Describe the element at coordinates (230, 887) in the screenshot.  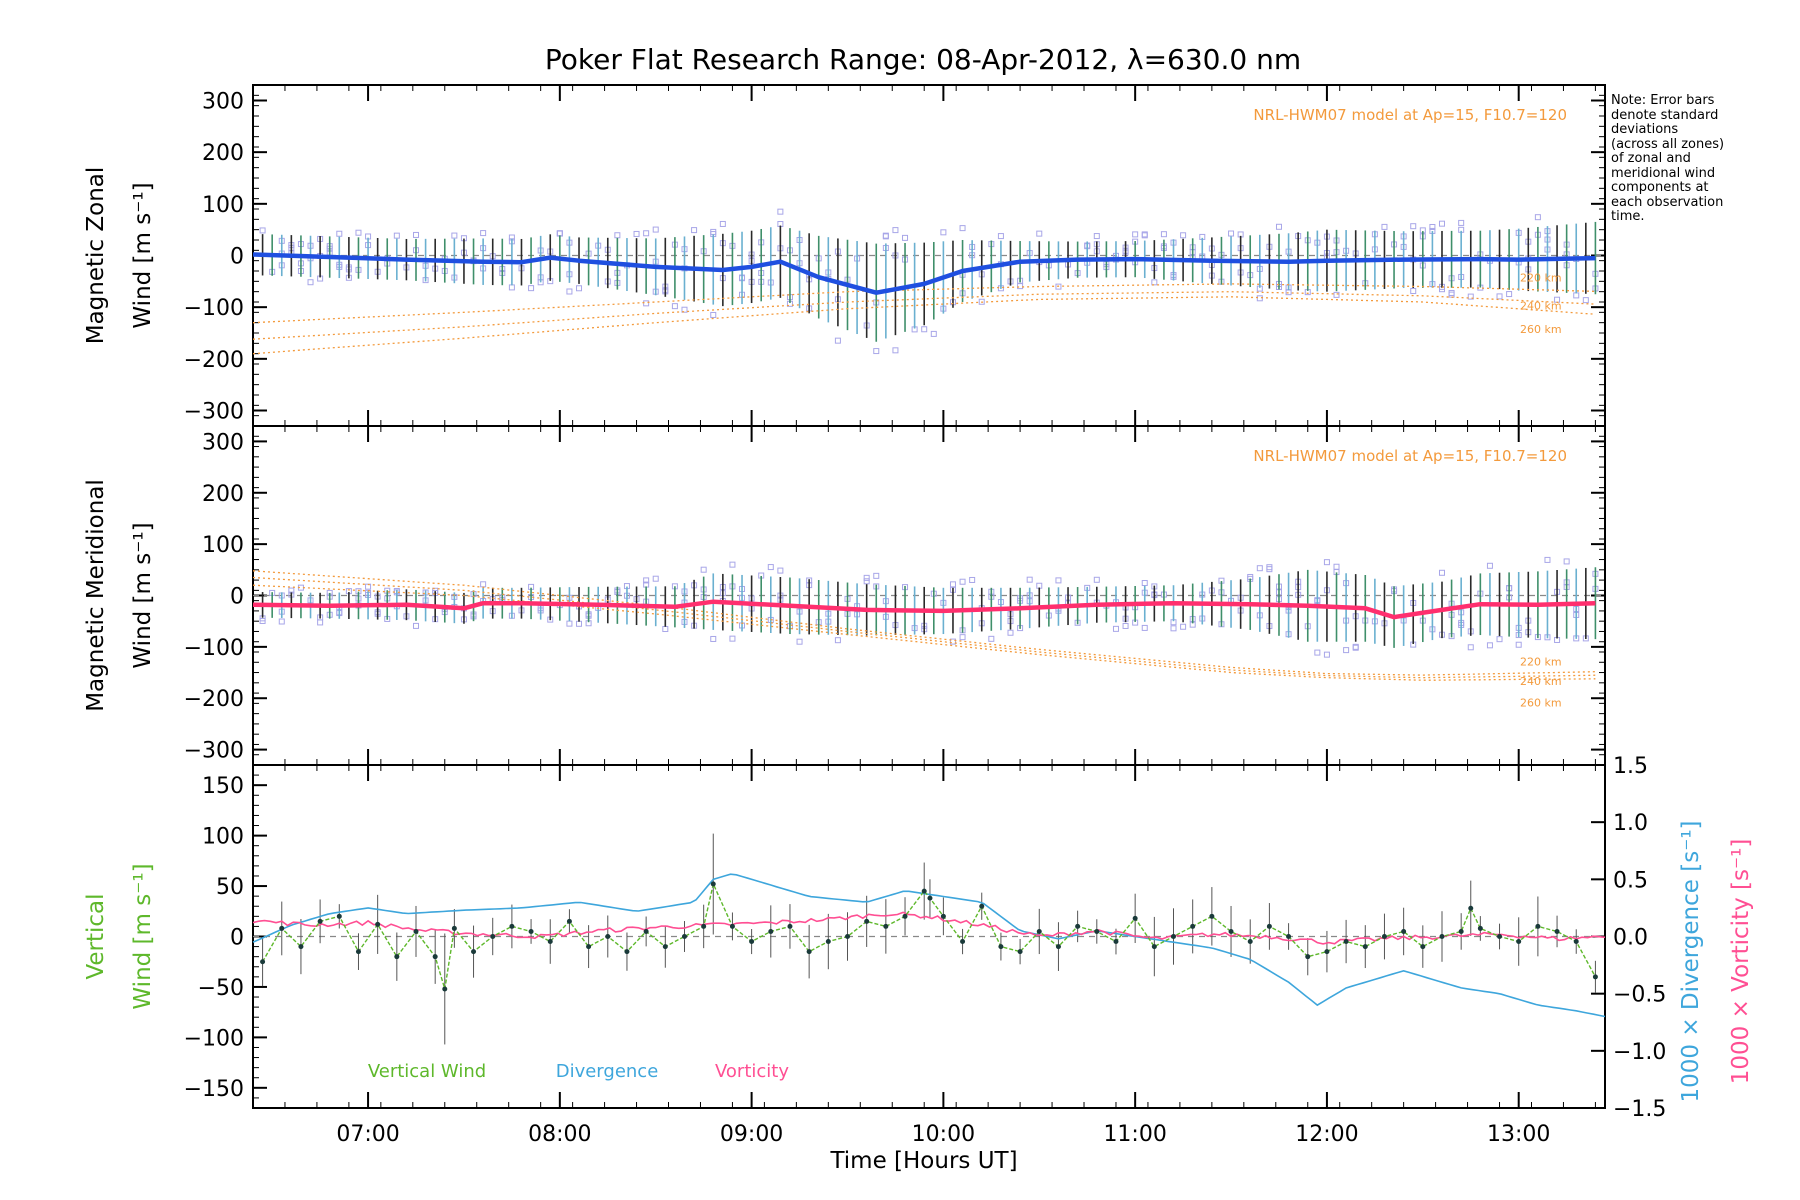
I see `y-tick-label: 50` at that location.